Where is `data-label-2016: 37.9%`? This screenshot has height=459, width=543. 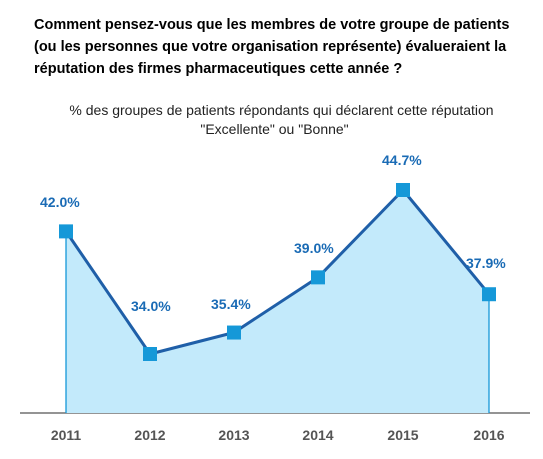
data-label-2016: 37.9% is located at coordinates (486, 263).